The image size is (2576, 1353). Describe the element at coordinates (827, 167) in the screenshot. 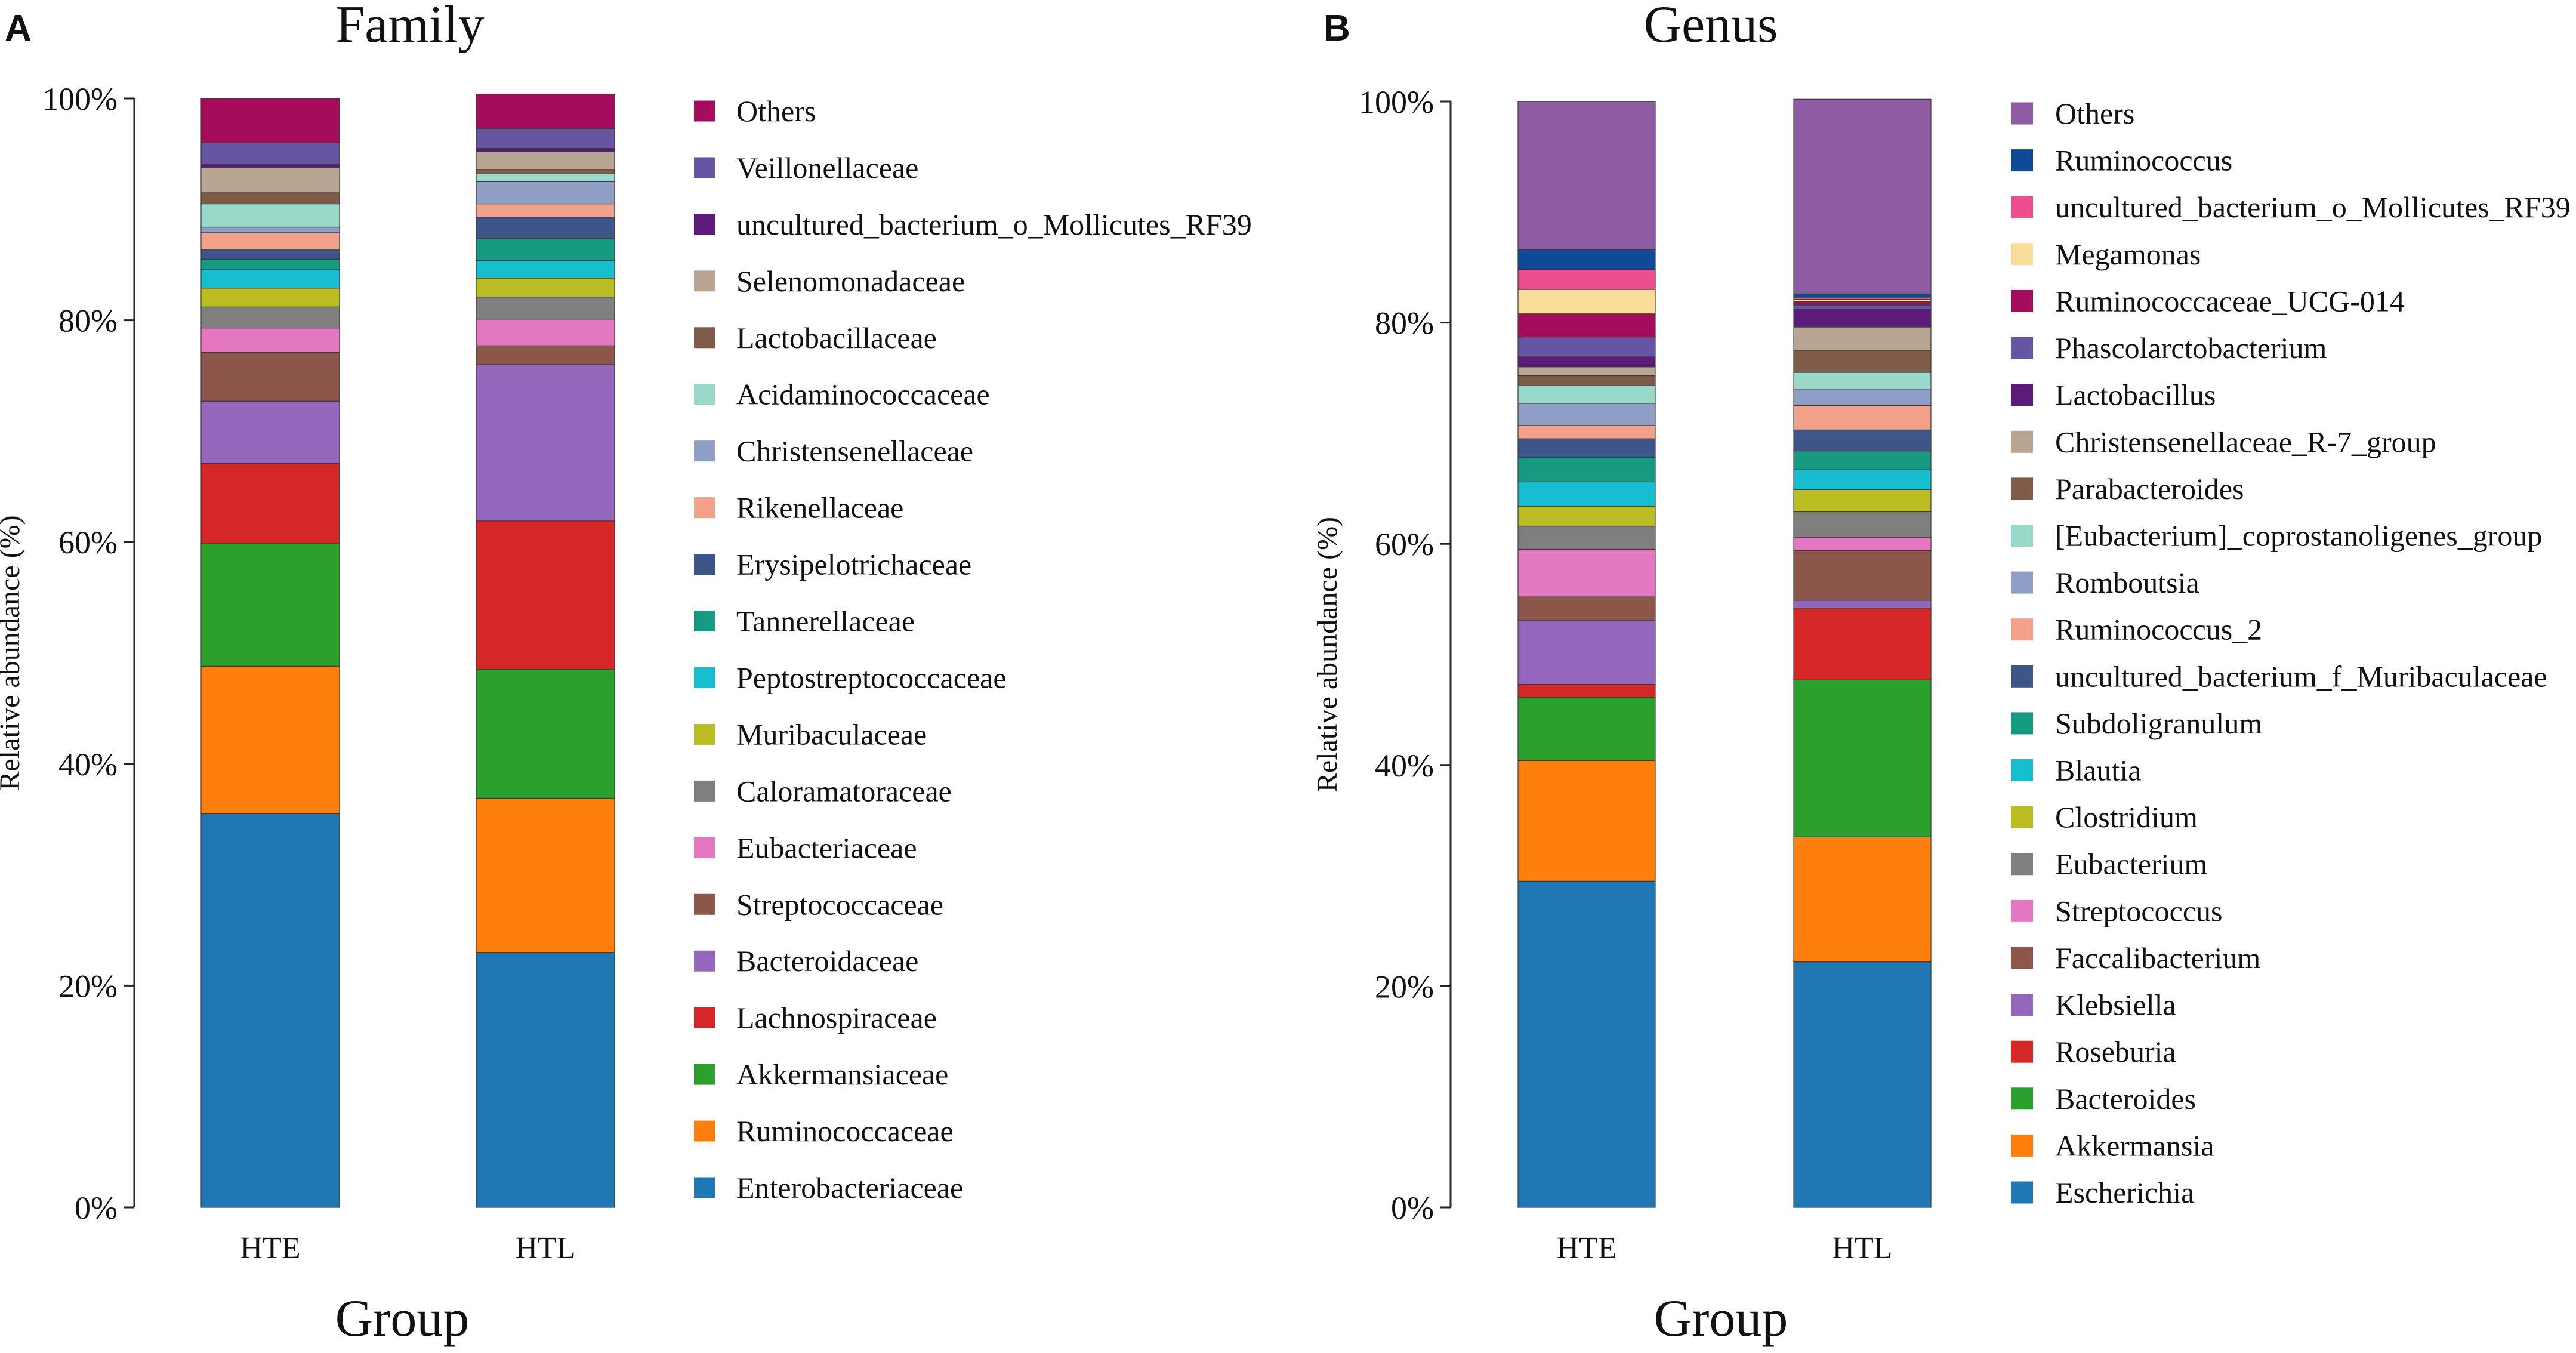

I see `legend-label: Veillonellaceae` at that location.